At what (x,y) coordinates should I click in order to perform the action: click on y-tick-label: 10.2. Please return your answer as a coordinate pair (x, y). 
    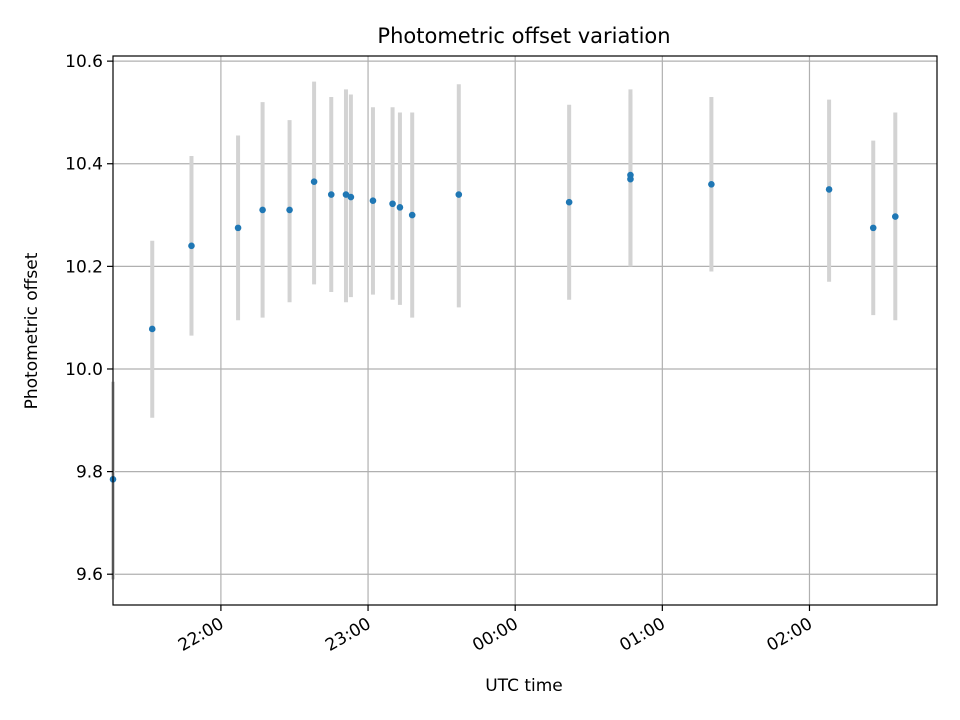
    Looking at the image, I should click on (84, 267).